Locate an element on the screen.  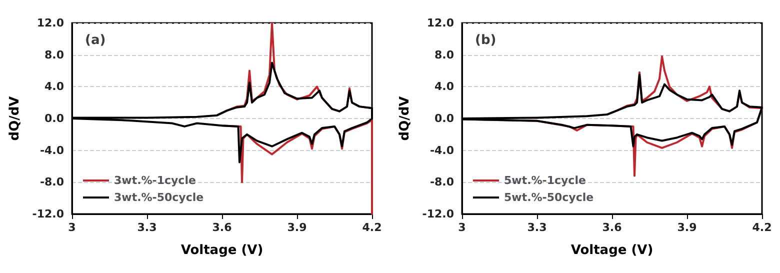
legend-label: 3wt.%-1cycle is located at coordinates (155, 180).